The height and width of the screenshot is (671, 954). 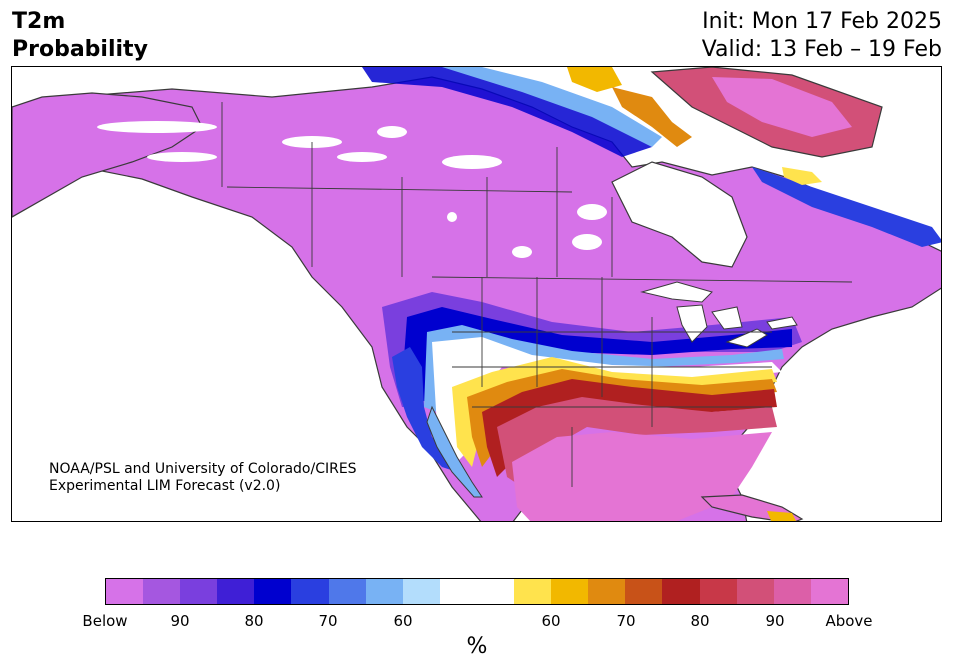 What do you see at coordinates (719, 314) in the screenshot?
I see `great-lakes` at bounding box center [719, 314].